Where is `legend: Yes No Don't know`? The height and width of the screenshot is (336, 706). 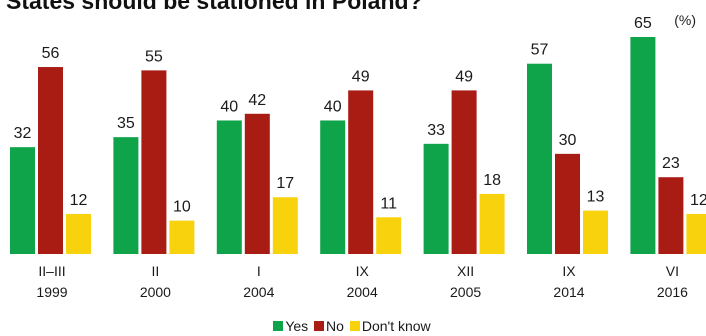
legend: Yes No Don't know is located at coordinates (353, 326).